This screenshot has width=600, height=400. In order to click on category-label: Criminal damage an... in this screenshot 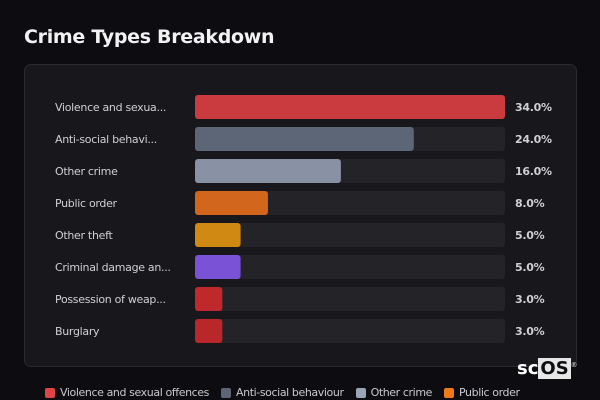, I will do `click(113, 267)`.